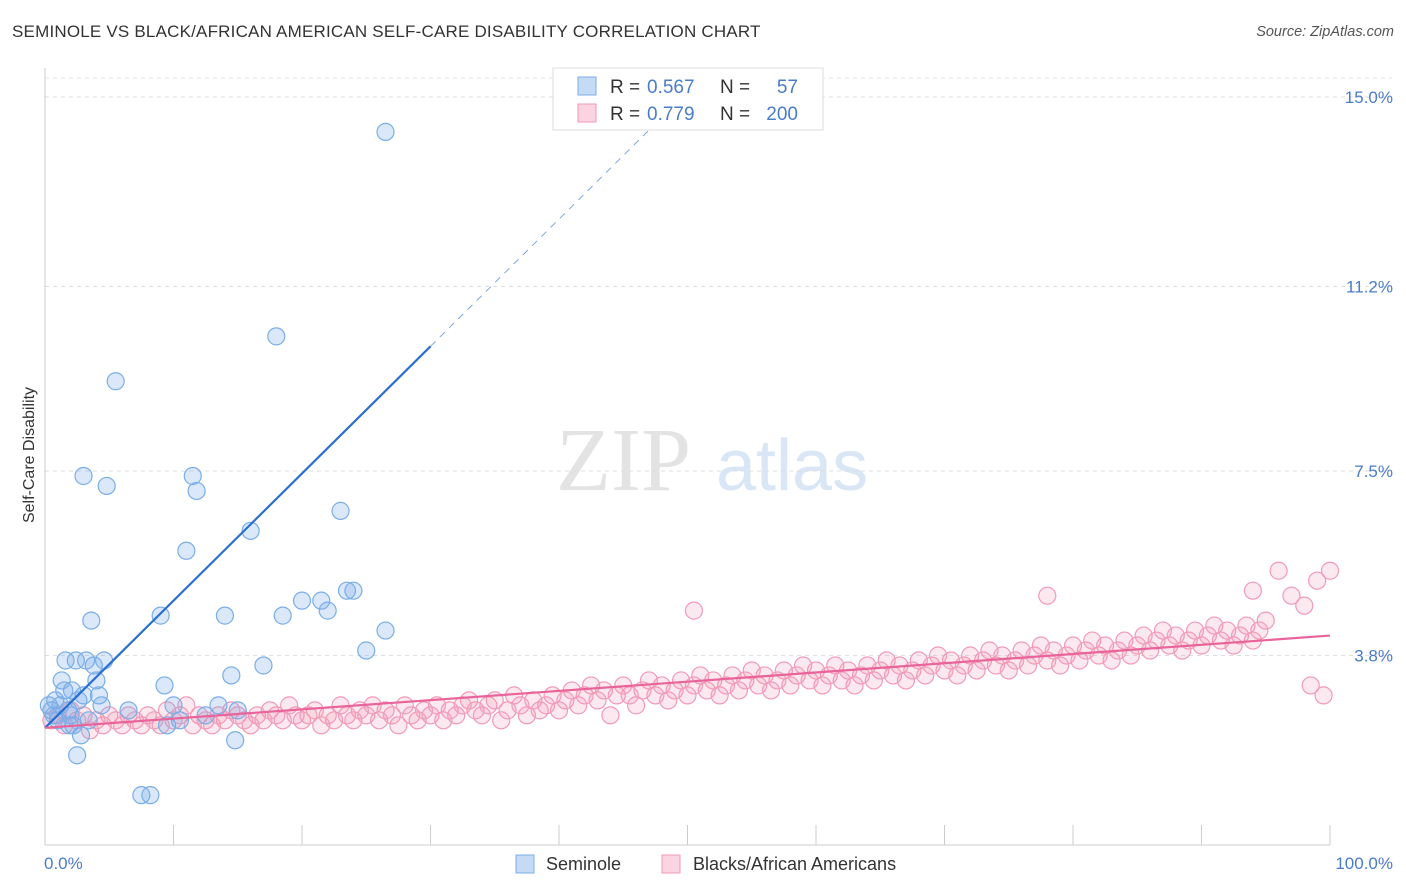 The height and width of the screenshot is (892, 1406). What do you see at coordinates (1364, 863) in the screenshot?
I see `x-tick-label-max: 100.0%` at bounding box center [1364, 863].